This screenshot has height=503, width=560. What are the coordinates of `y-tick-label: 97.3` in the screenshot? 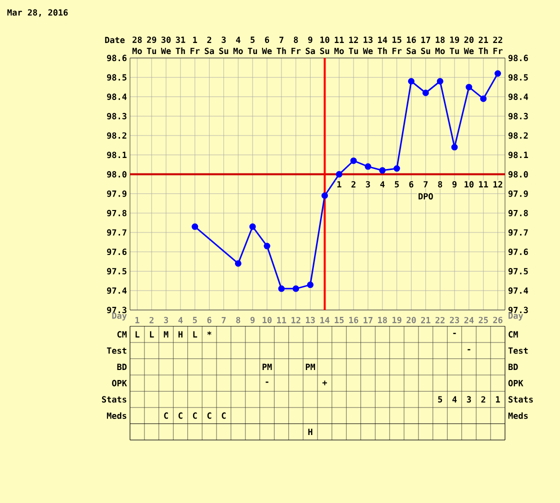 It's located at (116, 310).